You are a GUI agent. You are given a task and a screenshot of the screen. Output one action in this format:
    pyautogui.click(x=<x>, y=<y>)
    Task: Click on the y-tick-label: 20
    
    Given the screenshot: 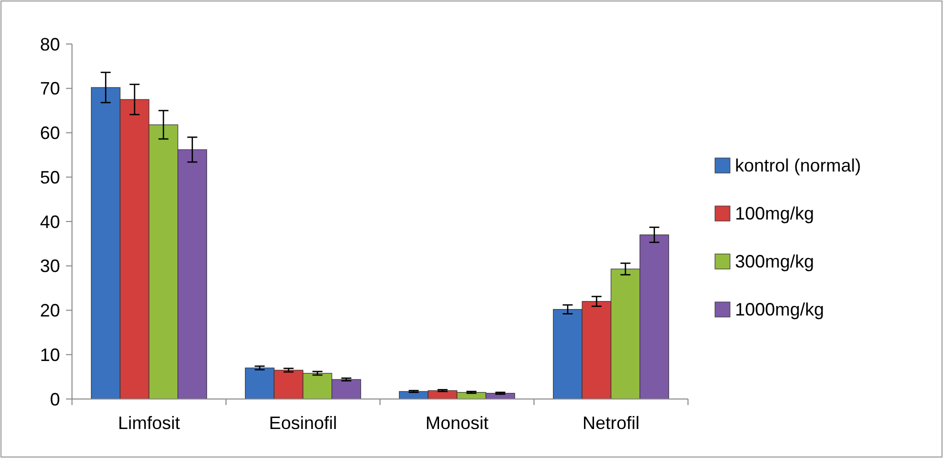 What is the action you would take?
    pyautogui.click(x=50, y=310)
    